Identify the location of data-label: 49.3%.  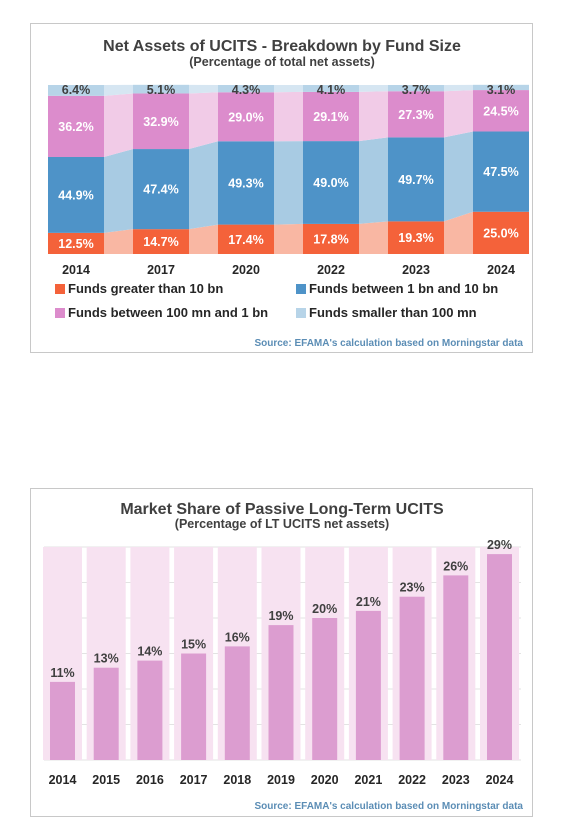
(245, 183).